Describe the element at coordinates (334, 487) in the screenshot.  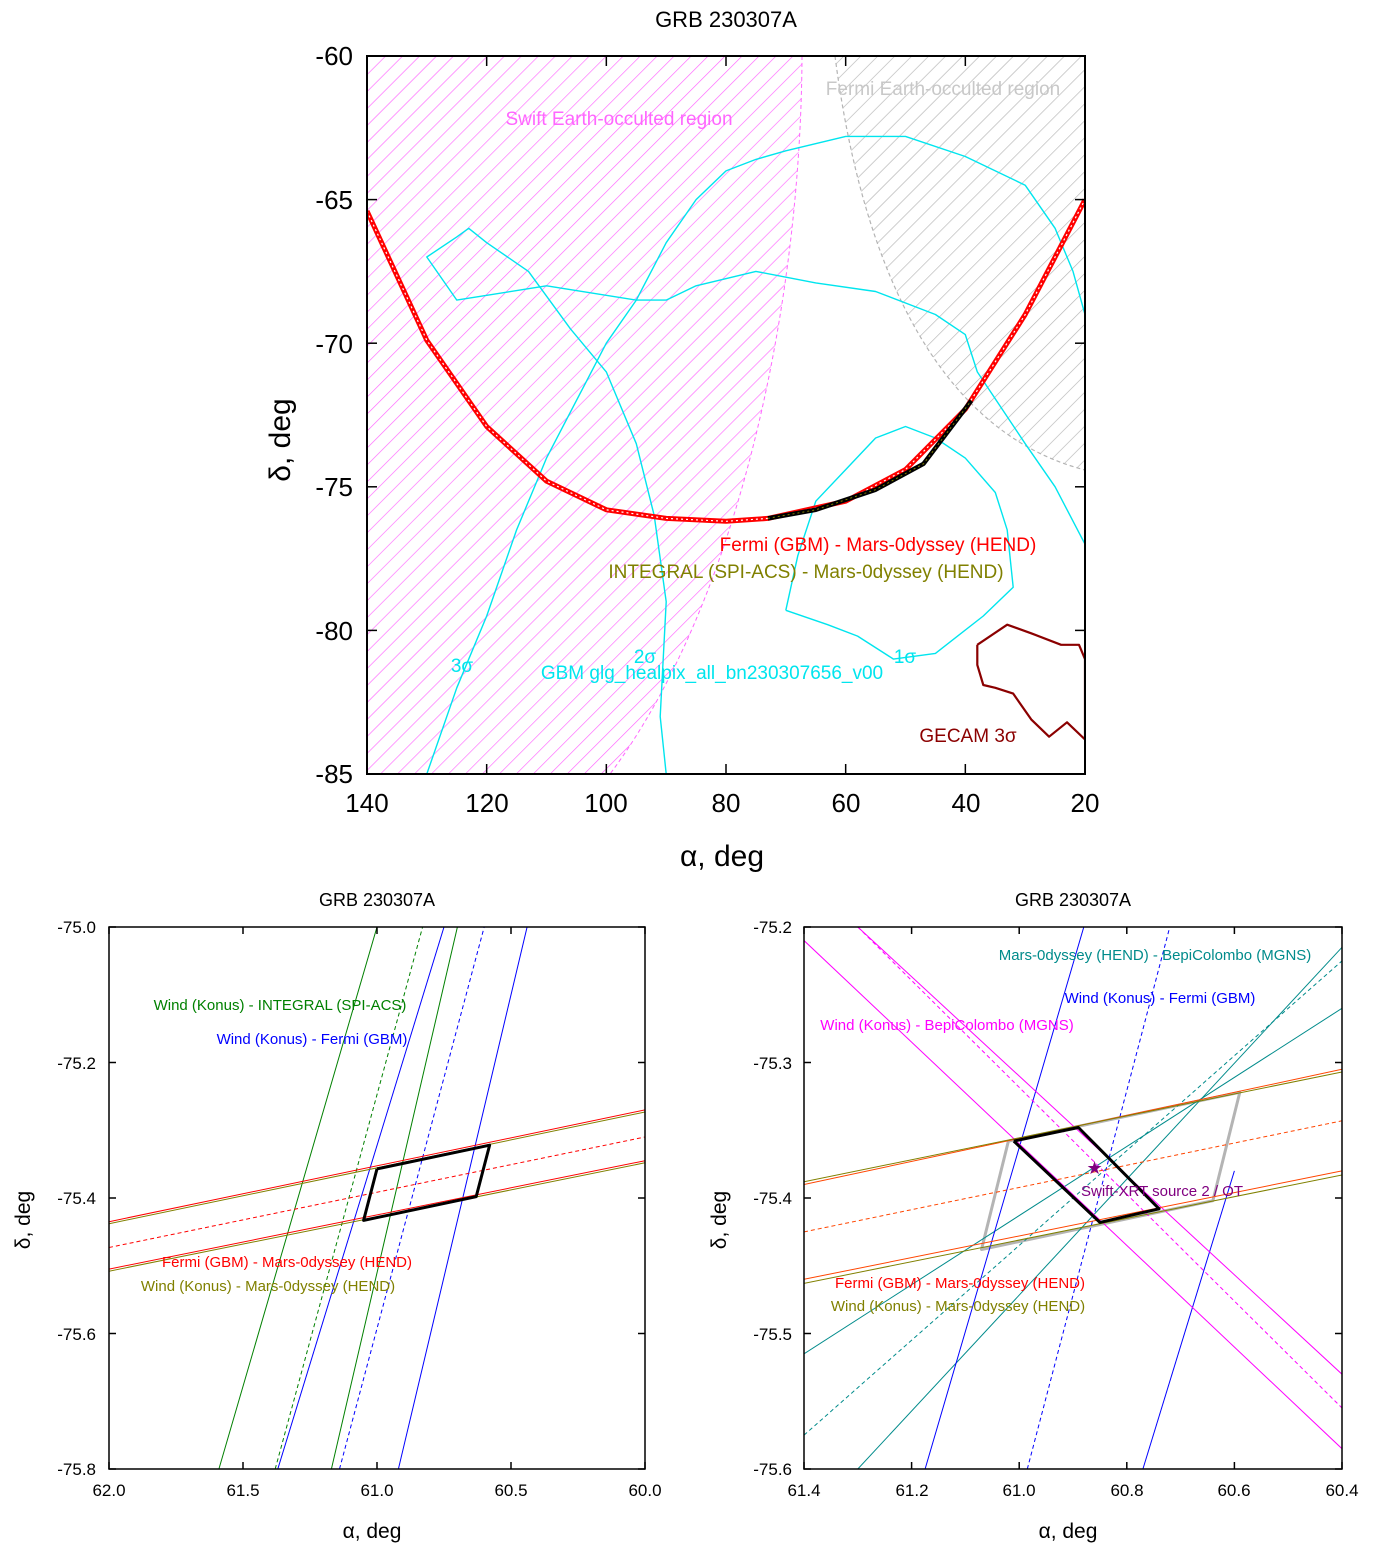
I see `main-y-tick: -75` at that location.